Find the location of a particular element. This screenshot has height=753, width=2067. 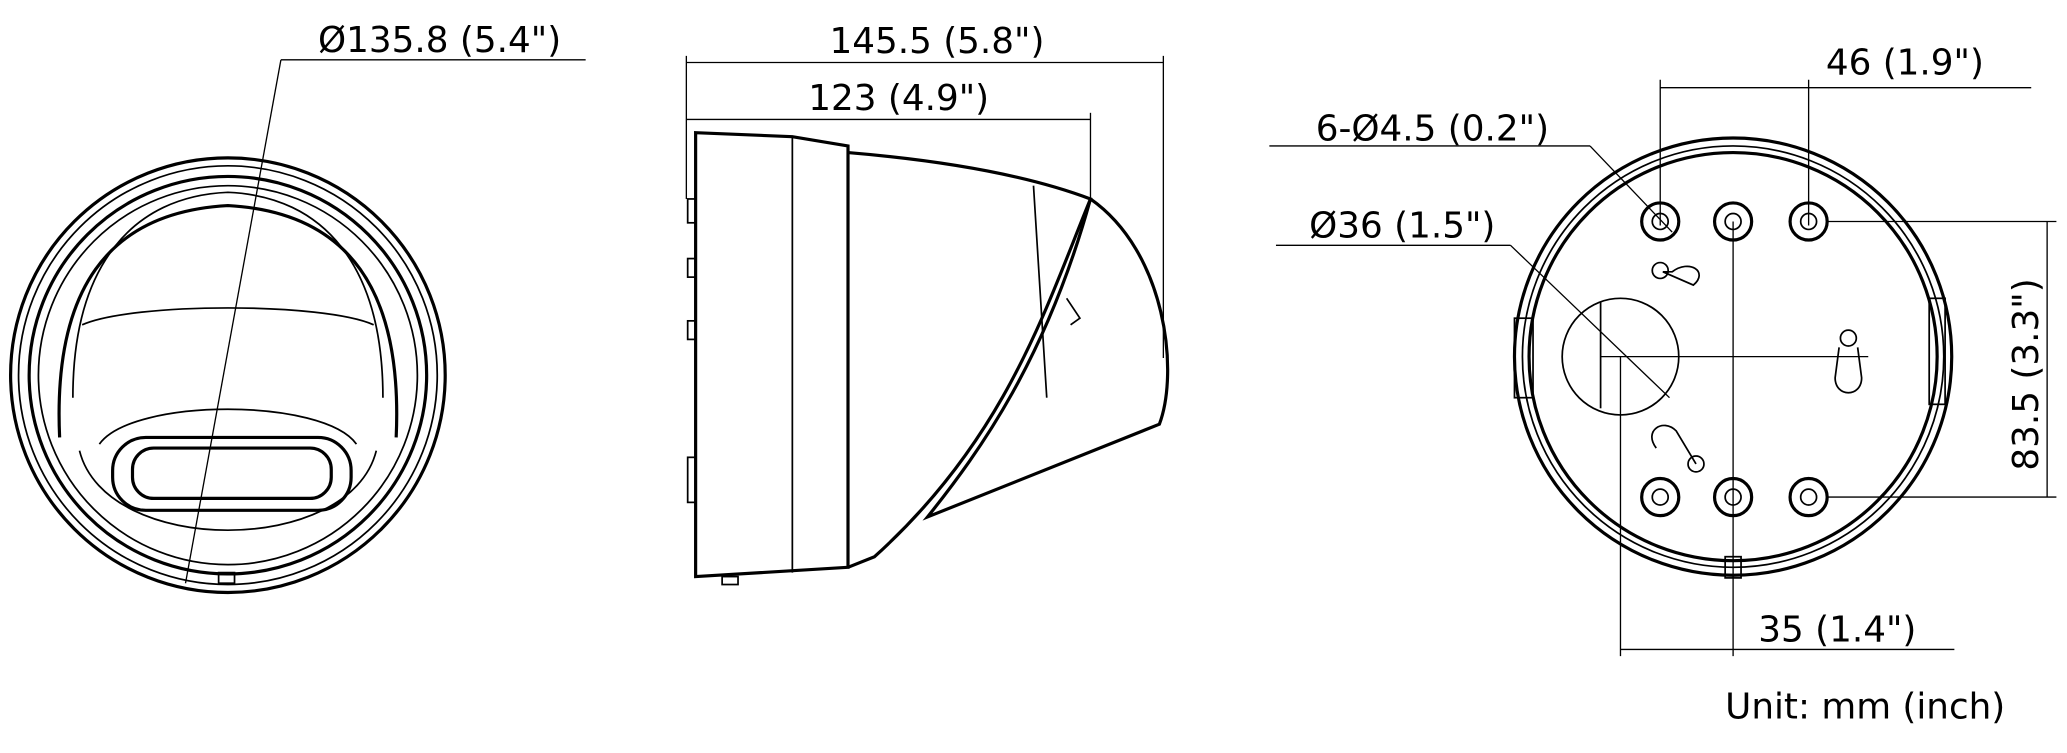

offset-label: 35 (1.4") is located at coordinates (1837, 630).